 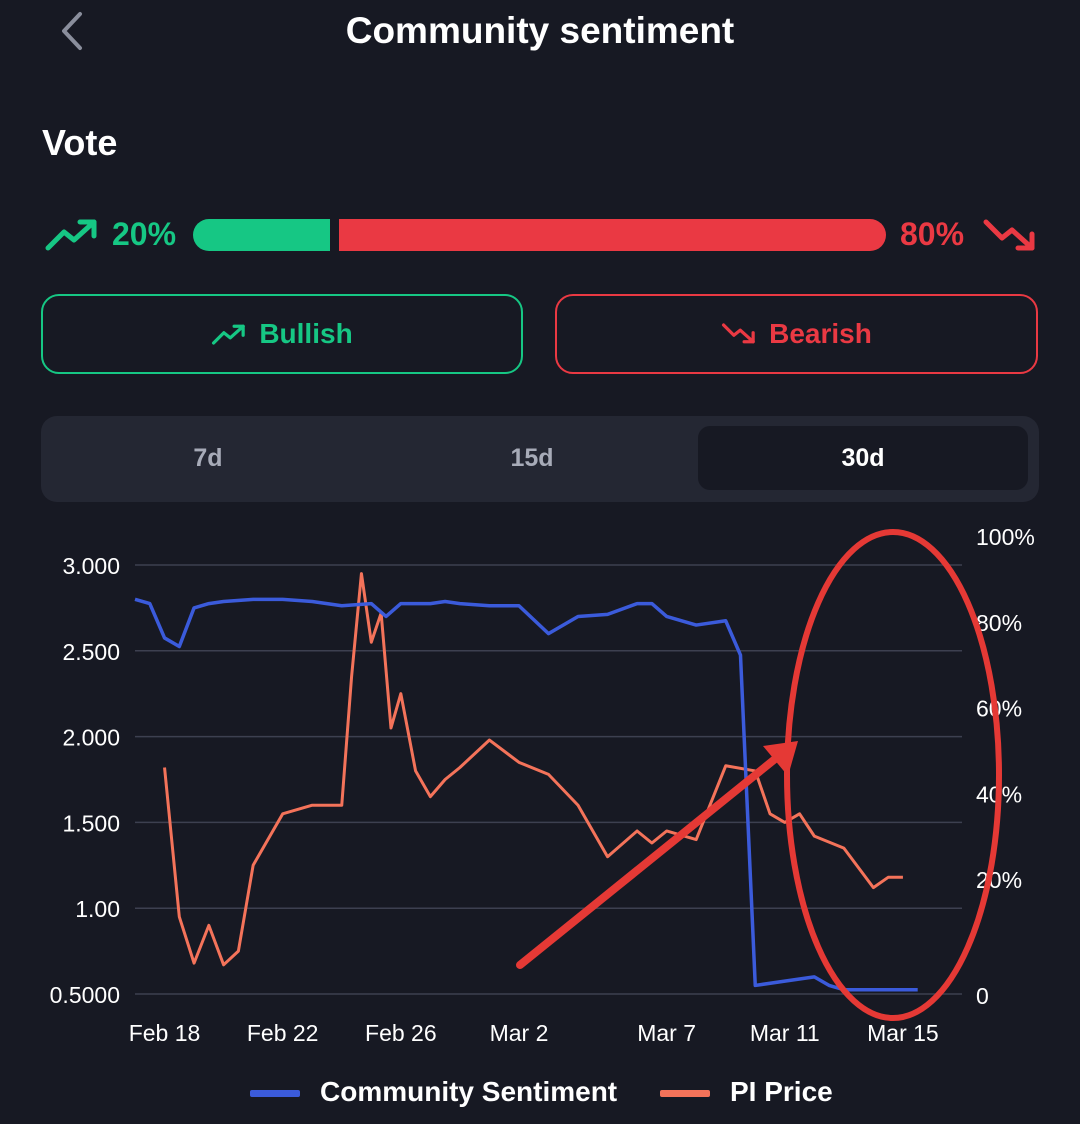 What do you see at coordinates (97, 909) in the screenshot?
I see `y-left-tick-label: 1.00` at bounding box center [97, 909].